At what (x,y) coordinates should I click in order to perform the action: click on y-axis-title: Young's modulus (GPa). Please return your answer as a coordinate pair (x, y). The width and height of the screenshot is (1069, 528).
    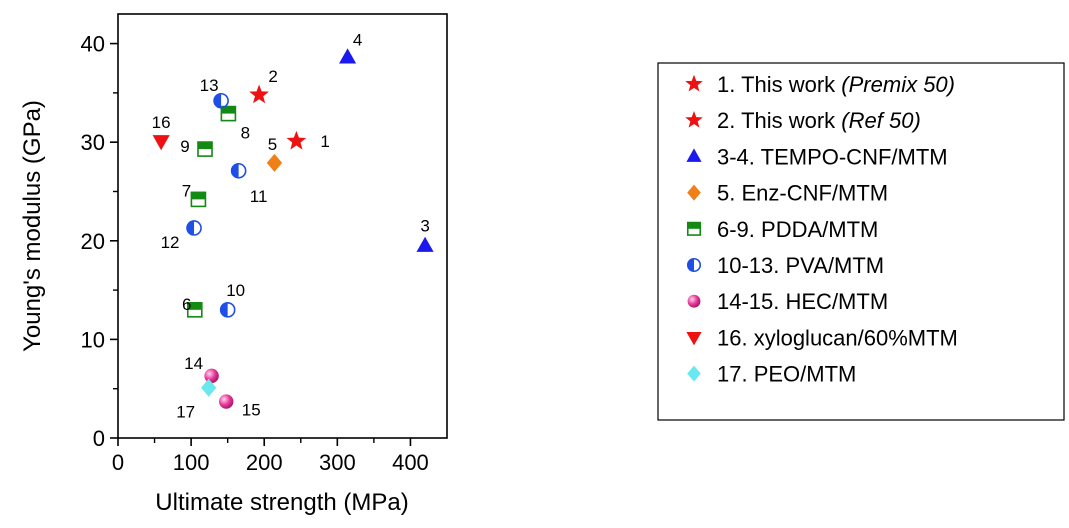
    Looking at the image, I should click on (32, 226).